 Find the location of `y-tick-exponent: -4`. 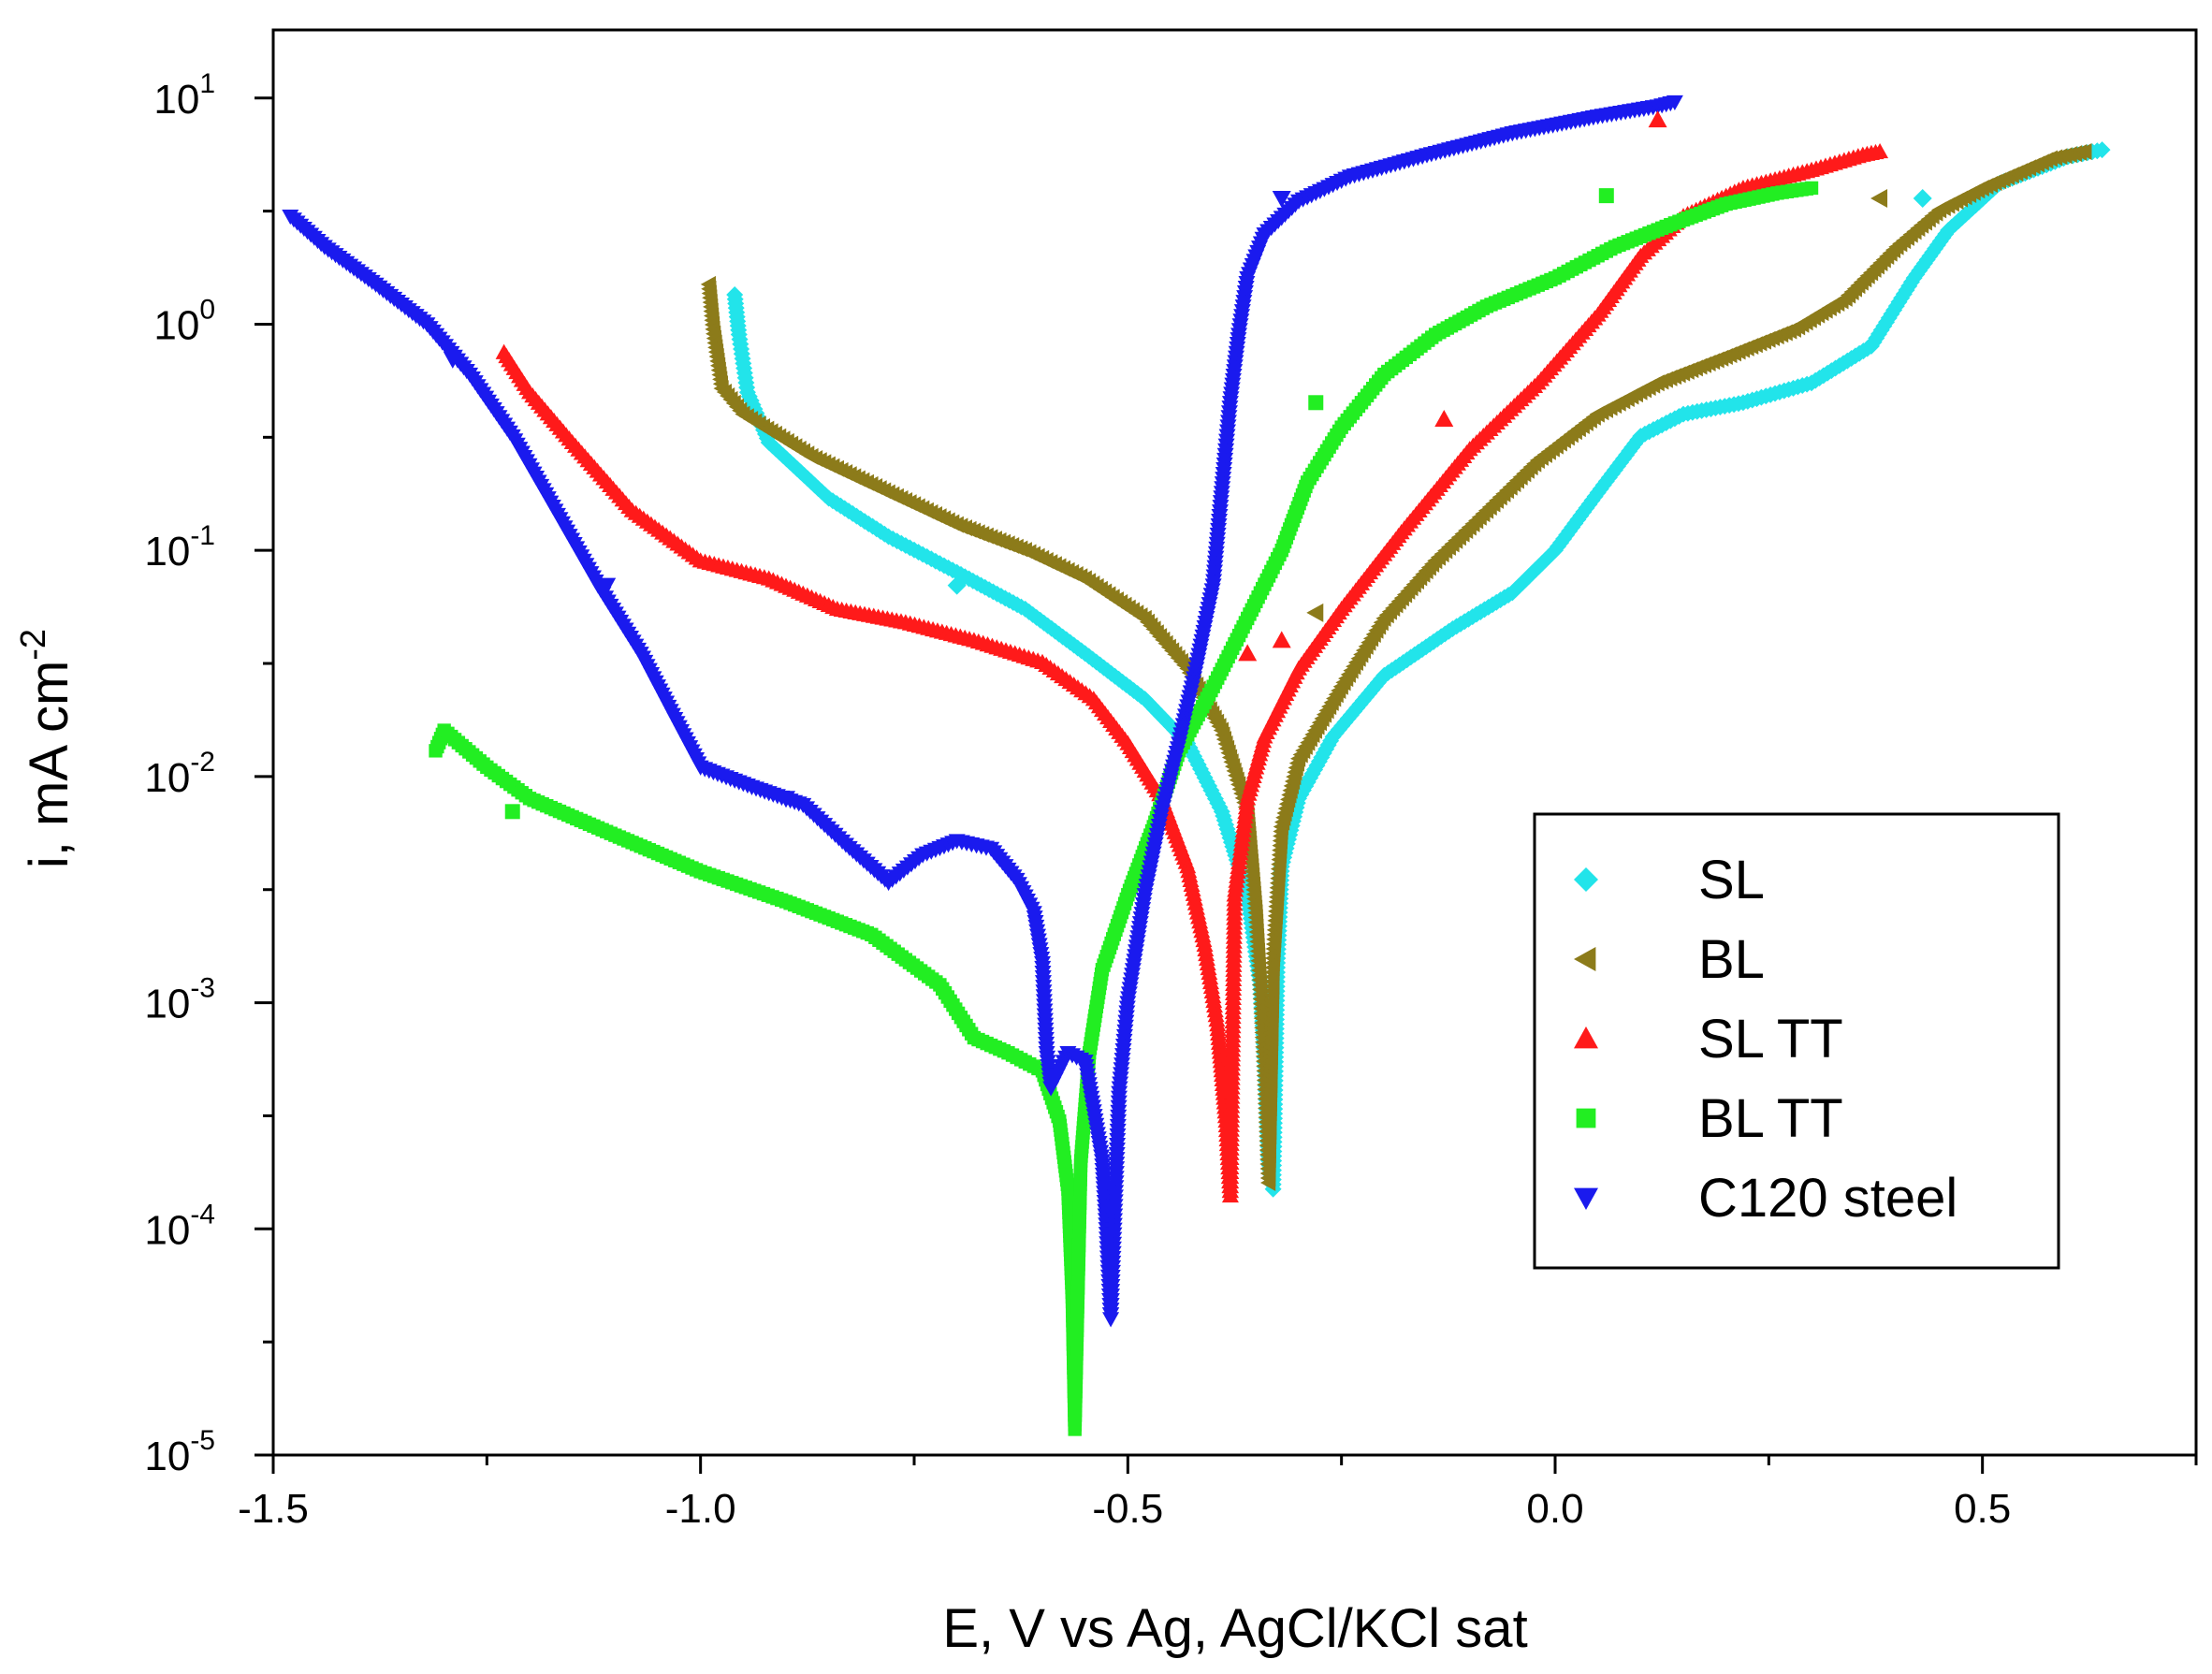

y-tick-exponent: -4 is located at coordinates (202, 1214).